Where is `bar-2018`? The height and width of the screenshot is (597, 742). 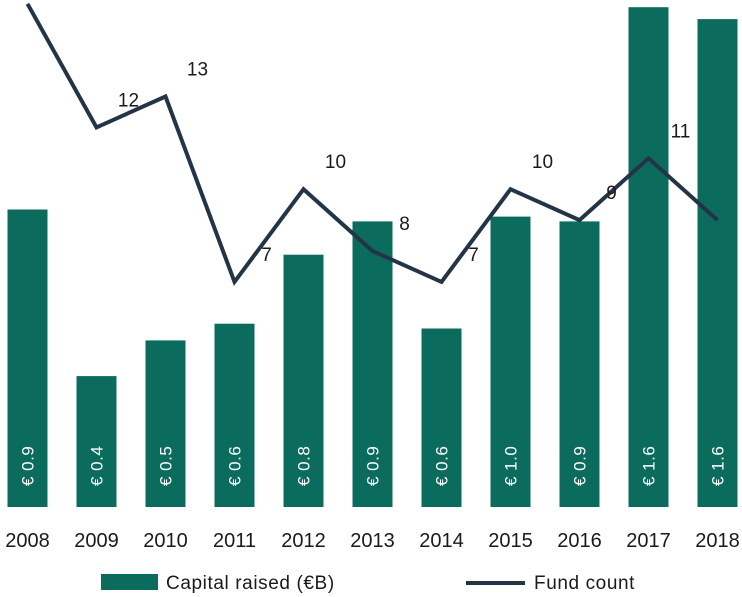 bar-2018 is located at coordinates (717, 263).